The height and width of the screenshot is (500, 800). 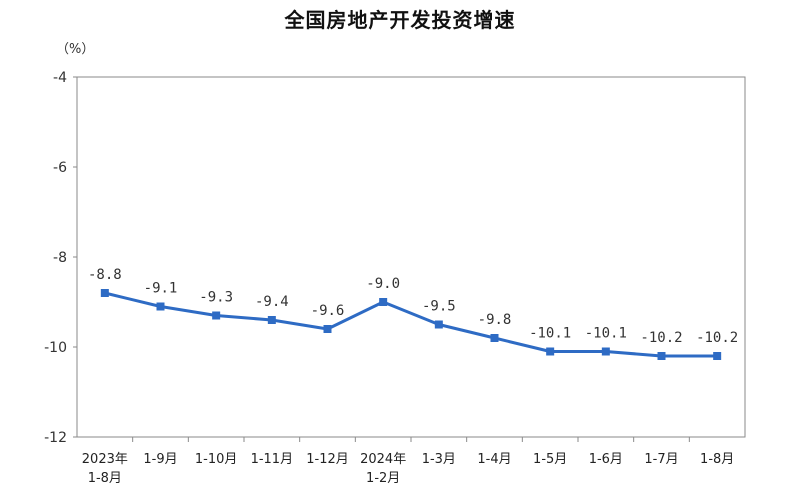 I want to click on series-layer, so click(x=411, y=324).